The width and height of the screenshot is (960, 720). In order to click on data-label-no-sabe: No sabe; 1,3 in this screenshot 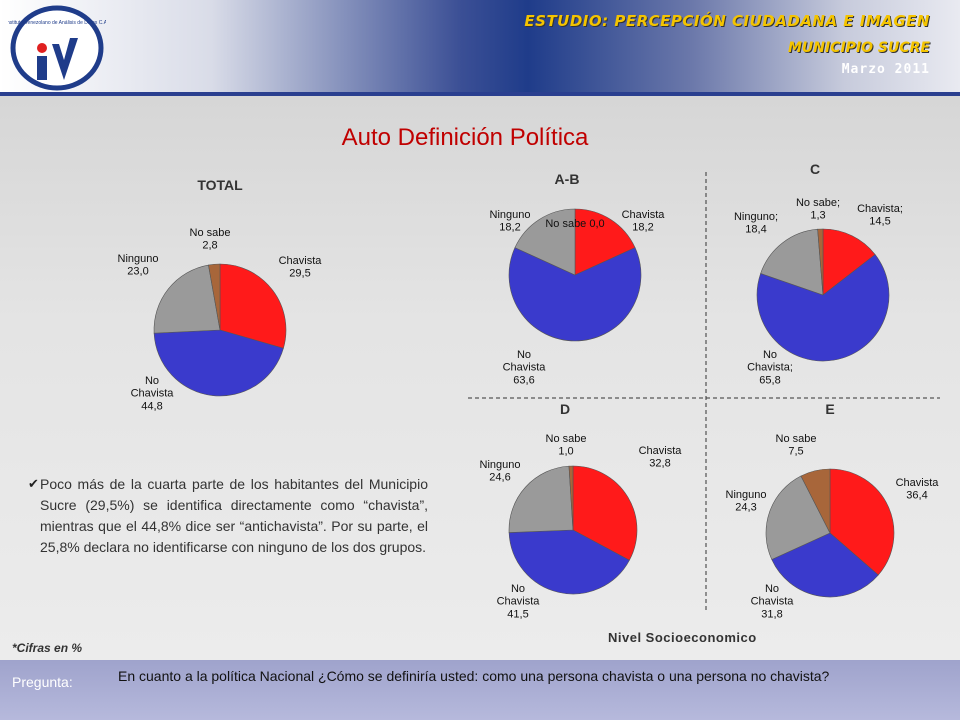, I will do `click(818, 209)`.